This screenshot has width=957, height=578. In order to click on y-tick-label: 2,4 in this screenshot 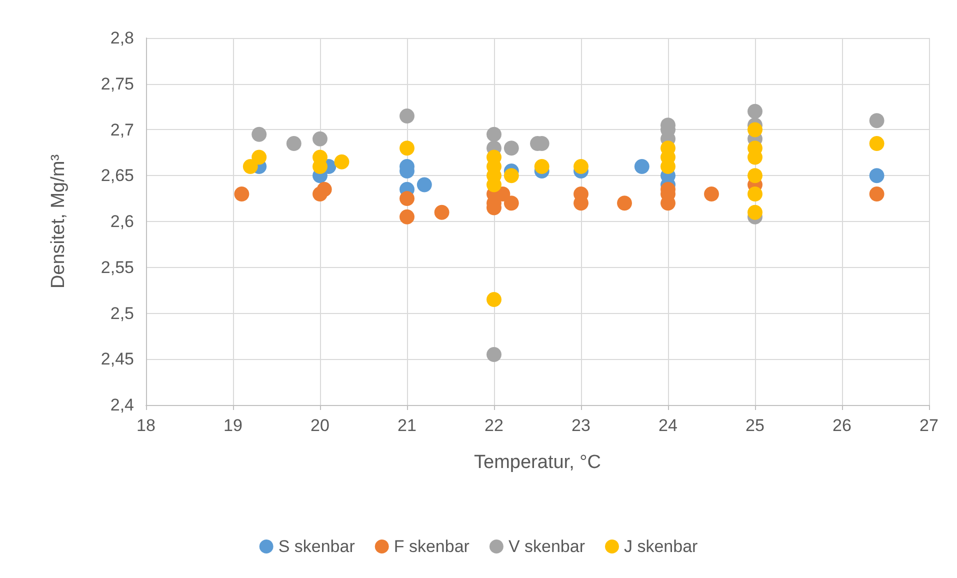, I will do `click(122, 405)`.